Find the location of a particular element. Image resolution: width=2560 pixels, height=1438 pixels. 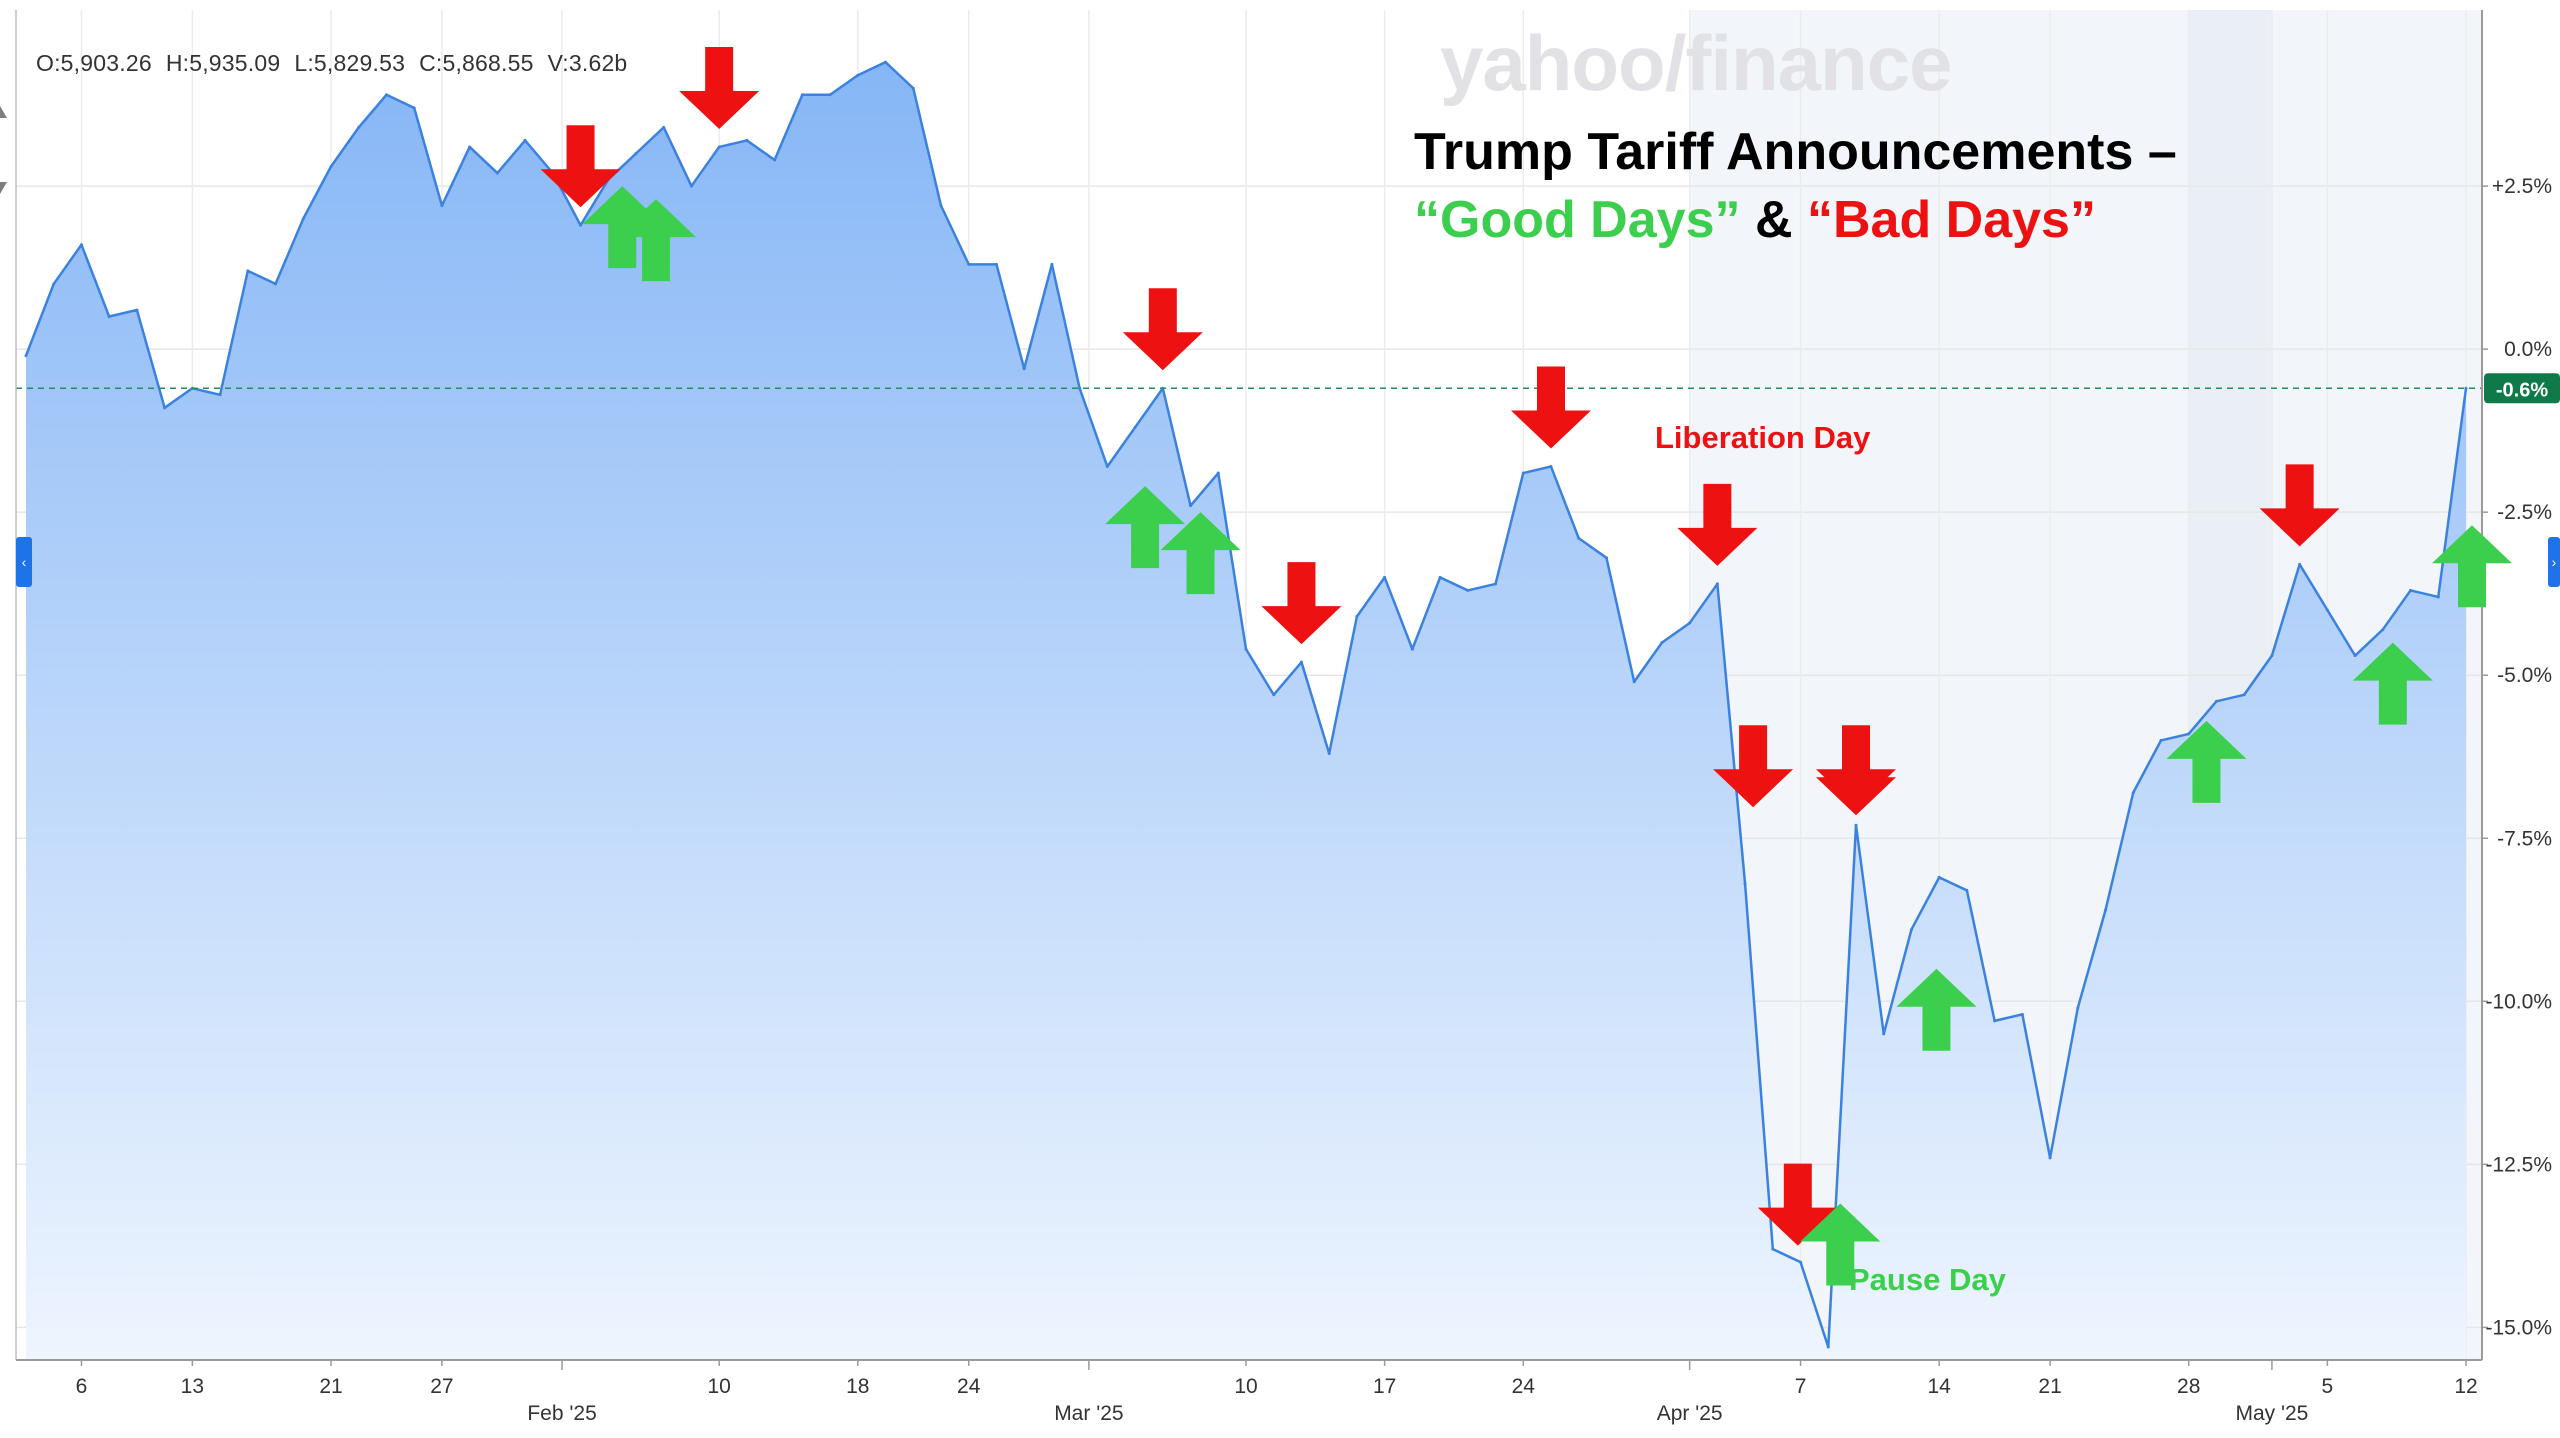

chevron-right-icon: › is located at coordinates (2554, 562).